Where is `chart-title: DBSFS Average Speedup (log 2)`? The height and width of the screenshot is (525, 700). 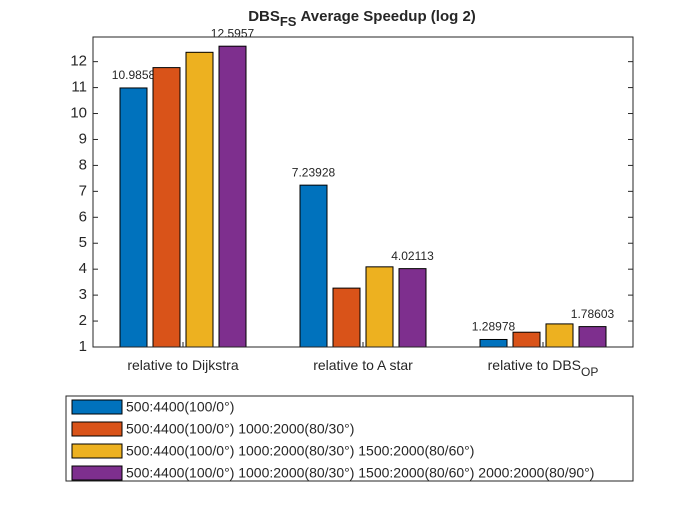
chart-title: DBSFS Average Speedup (log 2) is located at coordinates (362, 18).